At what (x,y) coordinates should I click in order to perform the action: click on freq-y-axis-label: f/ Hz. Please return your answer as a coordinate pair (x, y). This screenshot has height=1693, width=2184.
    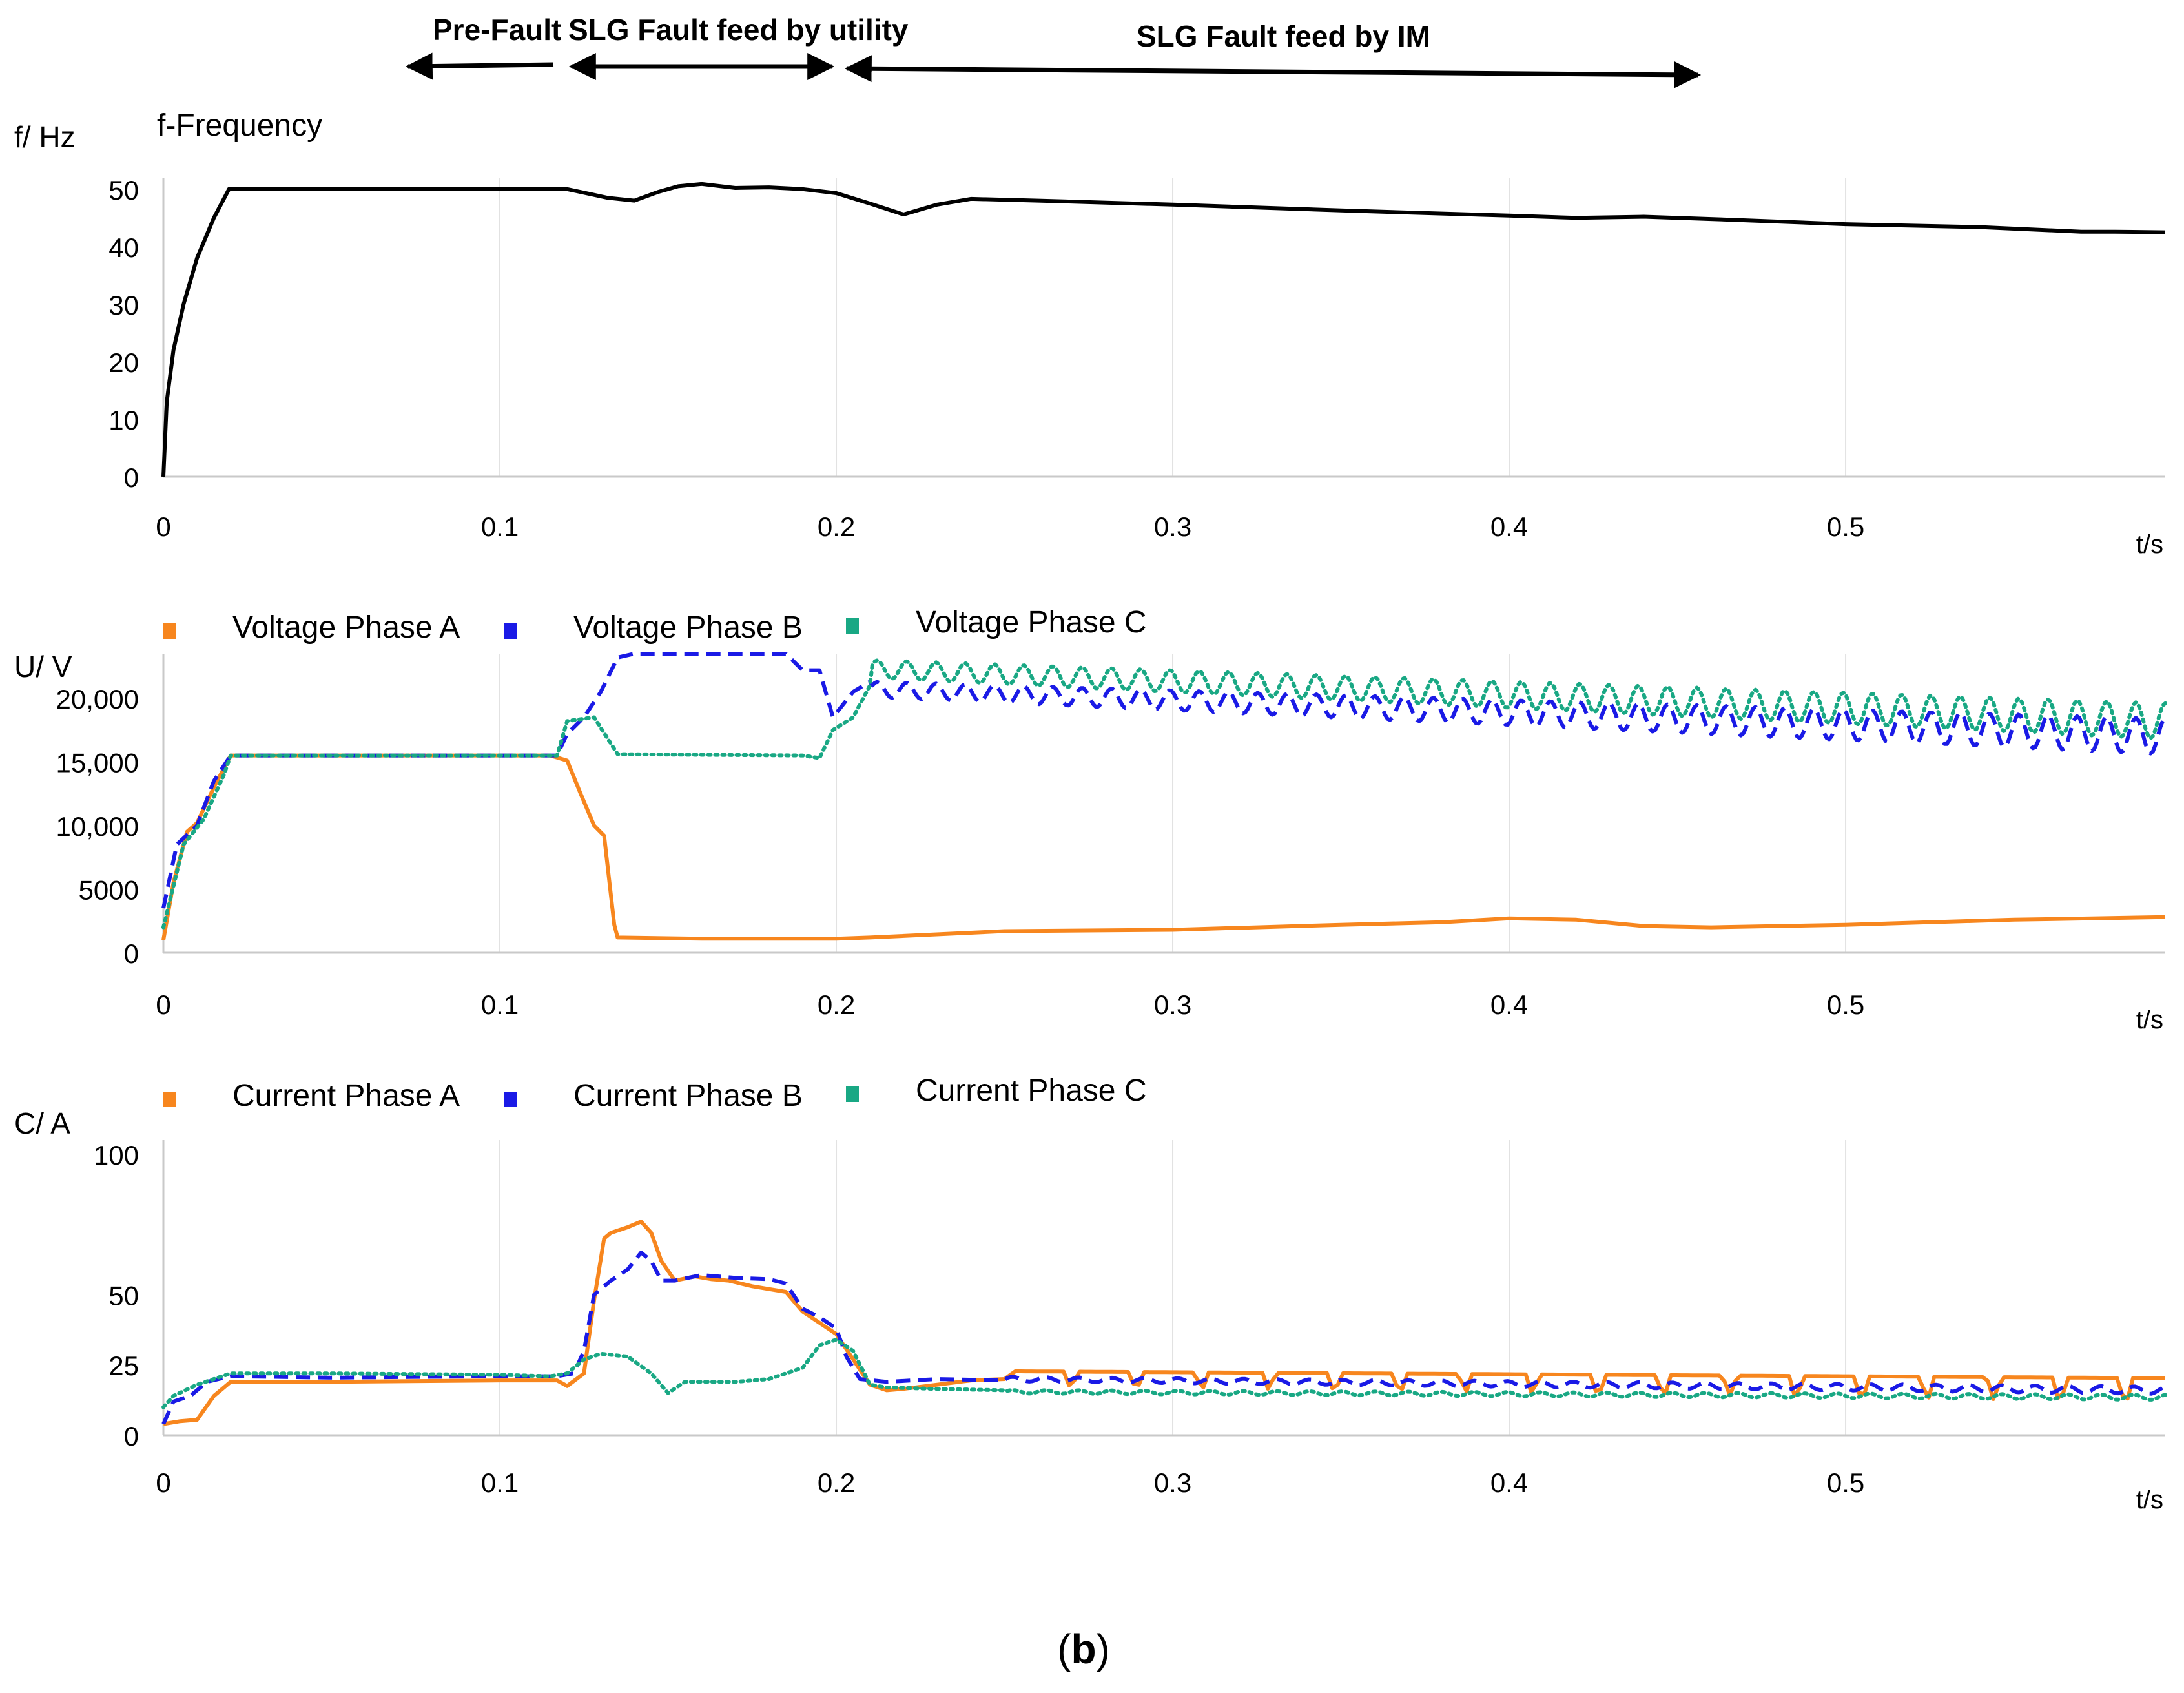
    Looking at the image, I should click on (45, 137).